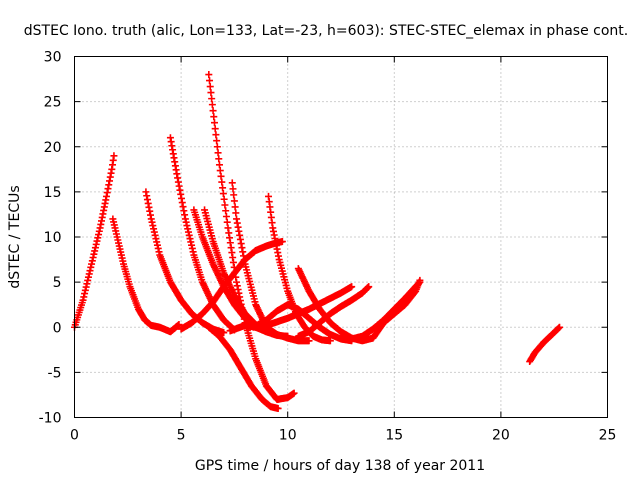  Describe the element at coordinates (53, 193) in the screenshot. I see `y-tick-label: 15` at that location.